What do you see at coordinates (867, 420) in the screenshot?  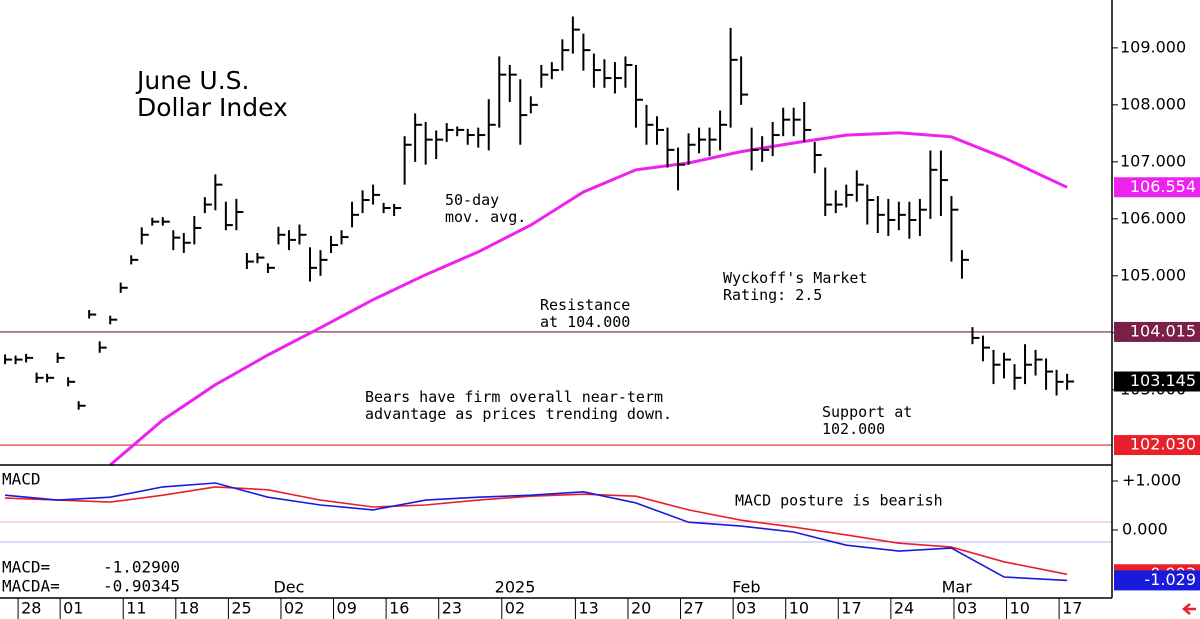 I see `annotation: Support at 102.000` at bounding box center [867, 420].